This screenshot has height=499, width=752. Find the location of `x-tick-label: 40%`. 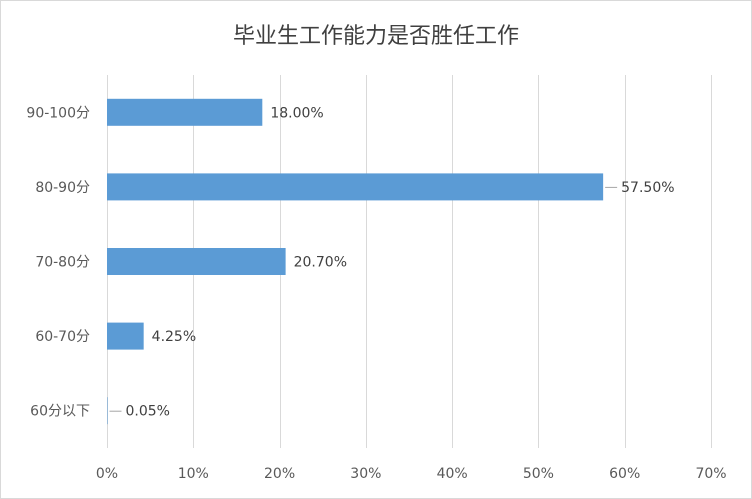

x-tick-label: 40% is located at coordinates (452, 474).